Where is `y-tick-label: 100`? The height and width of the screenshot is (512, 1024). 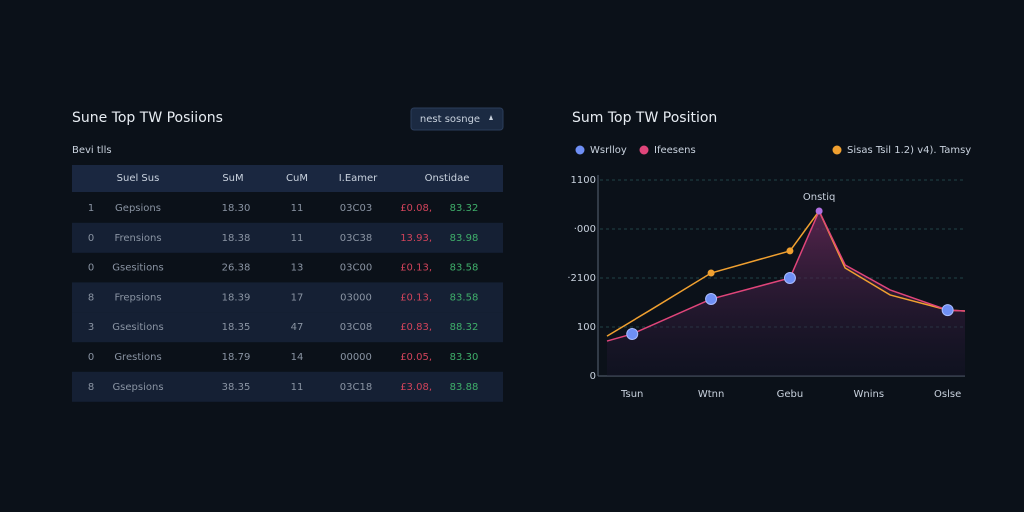 y-tick-label: 100 is located at coordinates (586, 327).